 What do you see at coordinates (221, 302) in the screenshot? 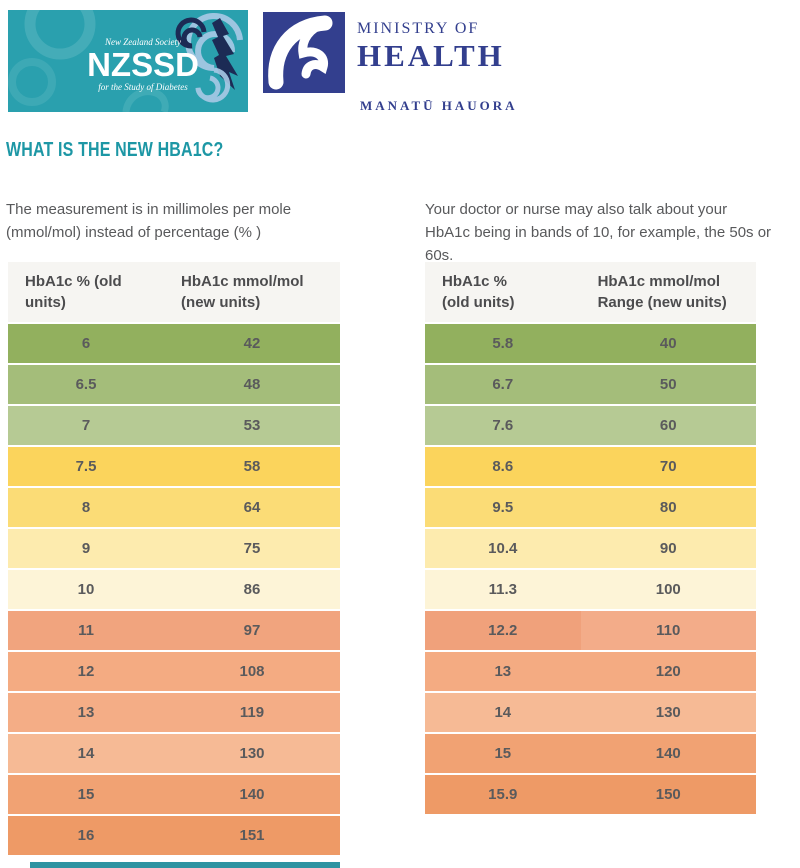
I see `header-line: (new units)` at bounding box center [221, 302].